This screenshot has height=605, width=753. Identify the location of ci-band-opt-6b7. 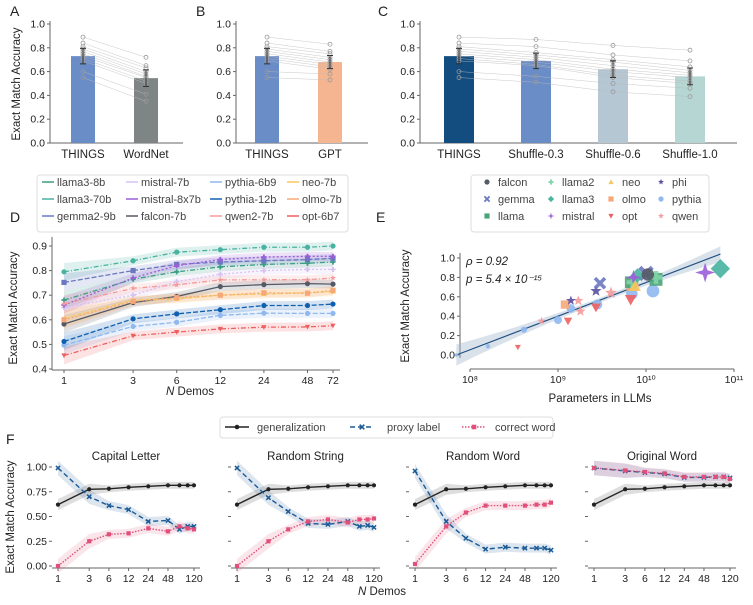
(198, 343).